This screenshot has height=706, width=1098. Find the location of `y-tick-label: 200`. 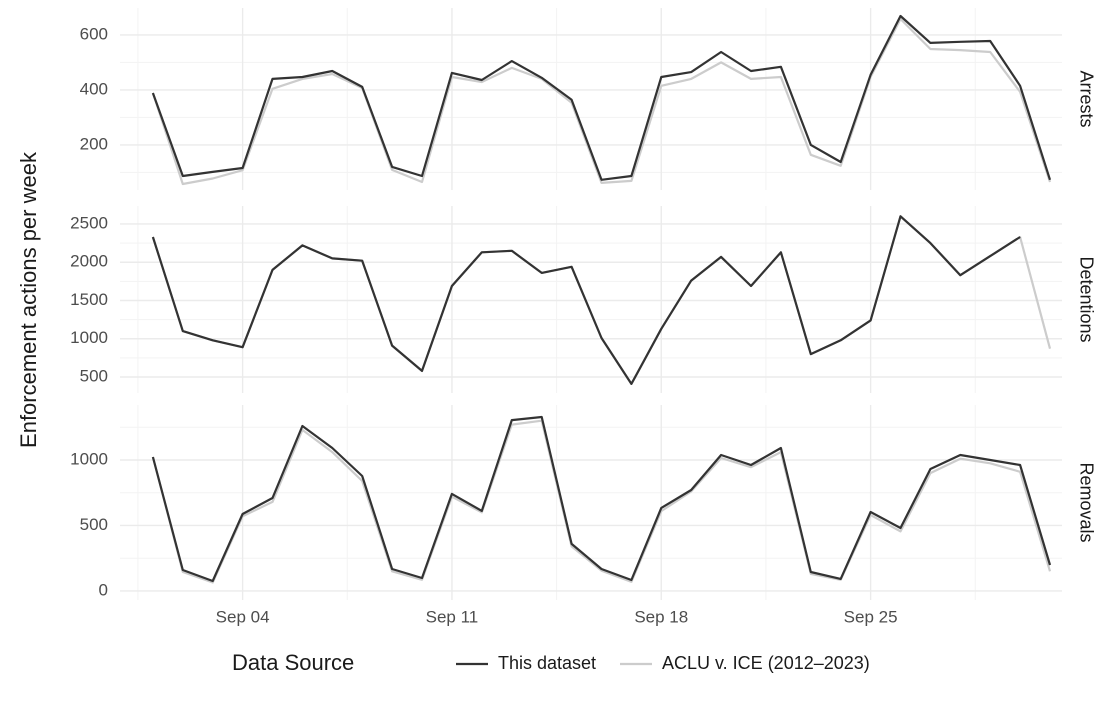

y-tick-label: 200 is located at coordinates (94, 143).